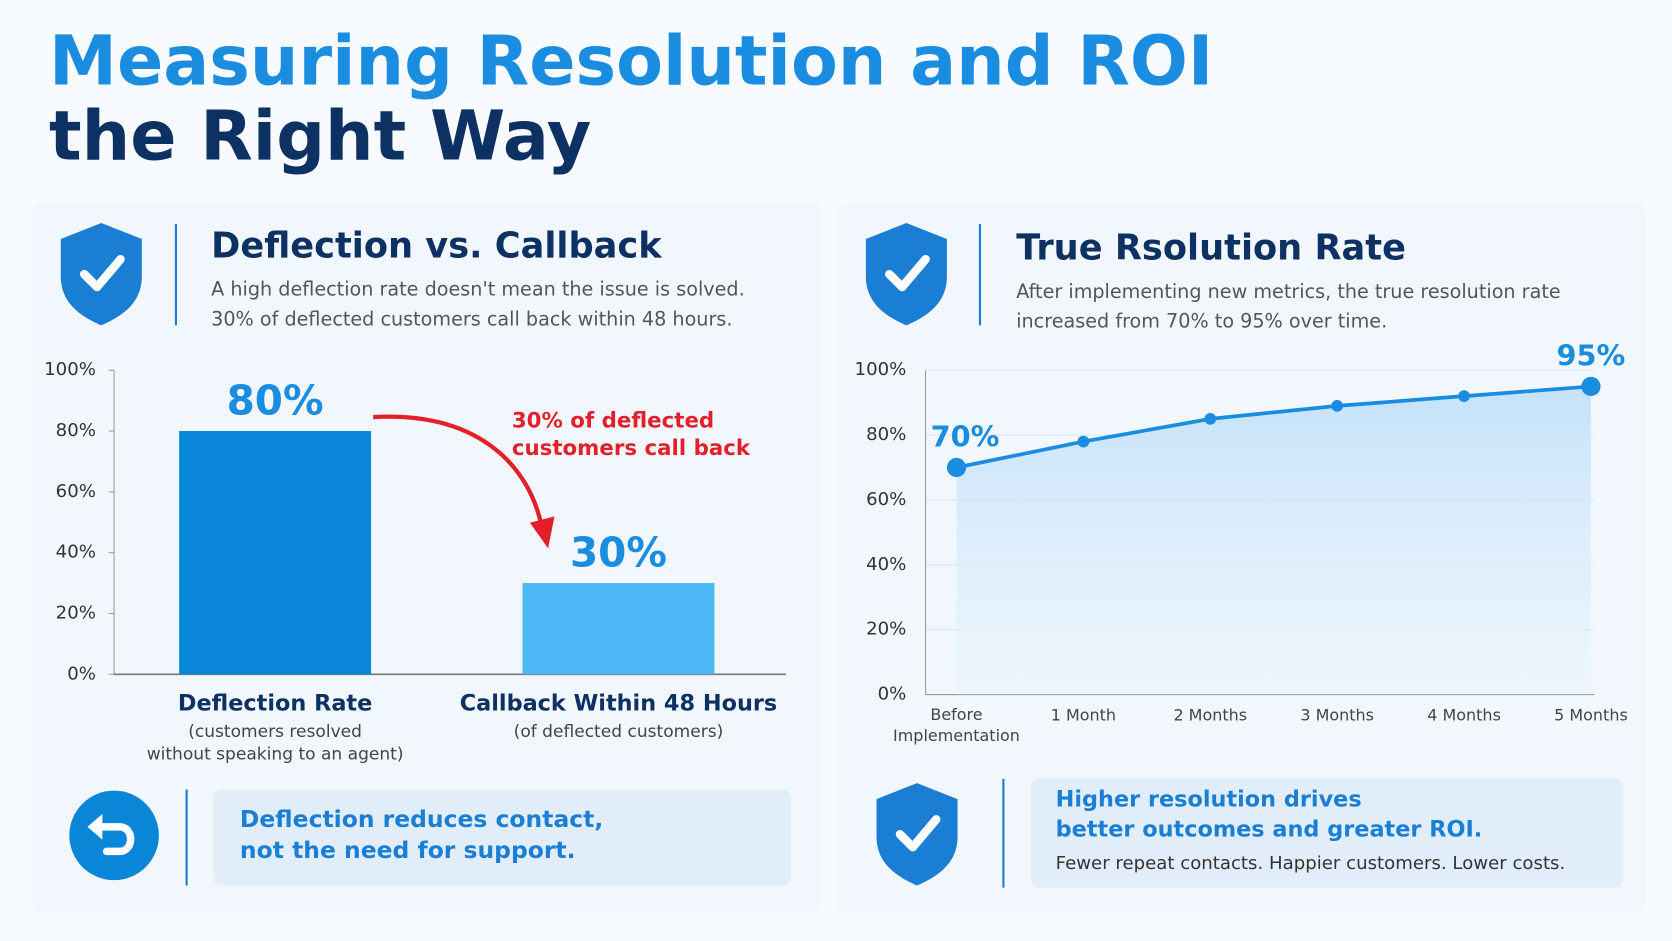  I want to click on x-tick-label-line: Before, so click(956, 713).